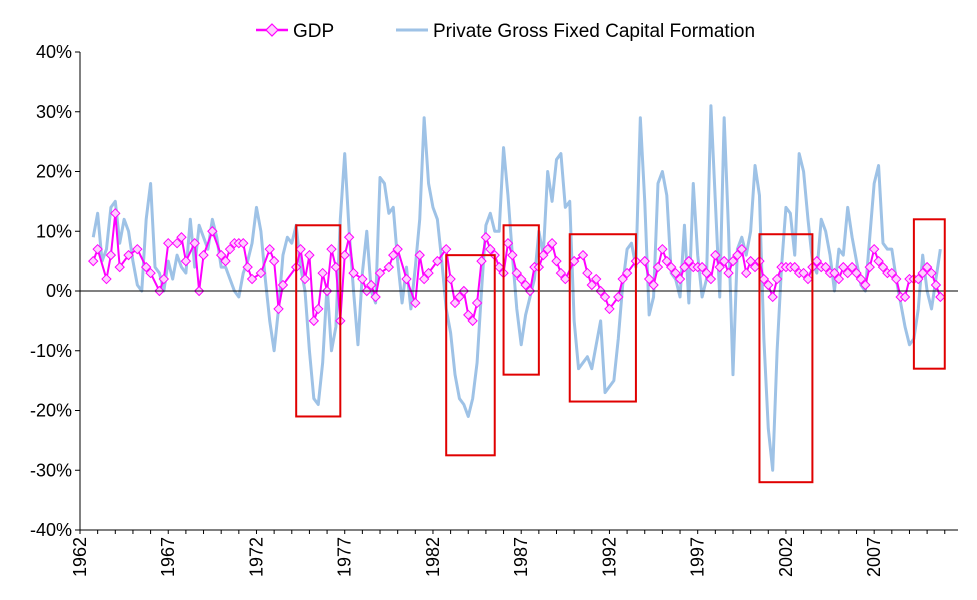 This screenshot has height=600, width=977. I want to click on x-axis-labels: 1962 1967 1972 1977 1982 1987 1992 1997 2002 2007, so click(477, 557).